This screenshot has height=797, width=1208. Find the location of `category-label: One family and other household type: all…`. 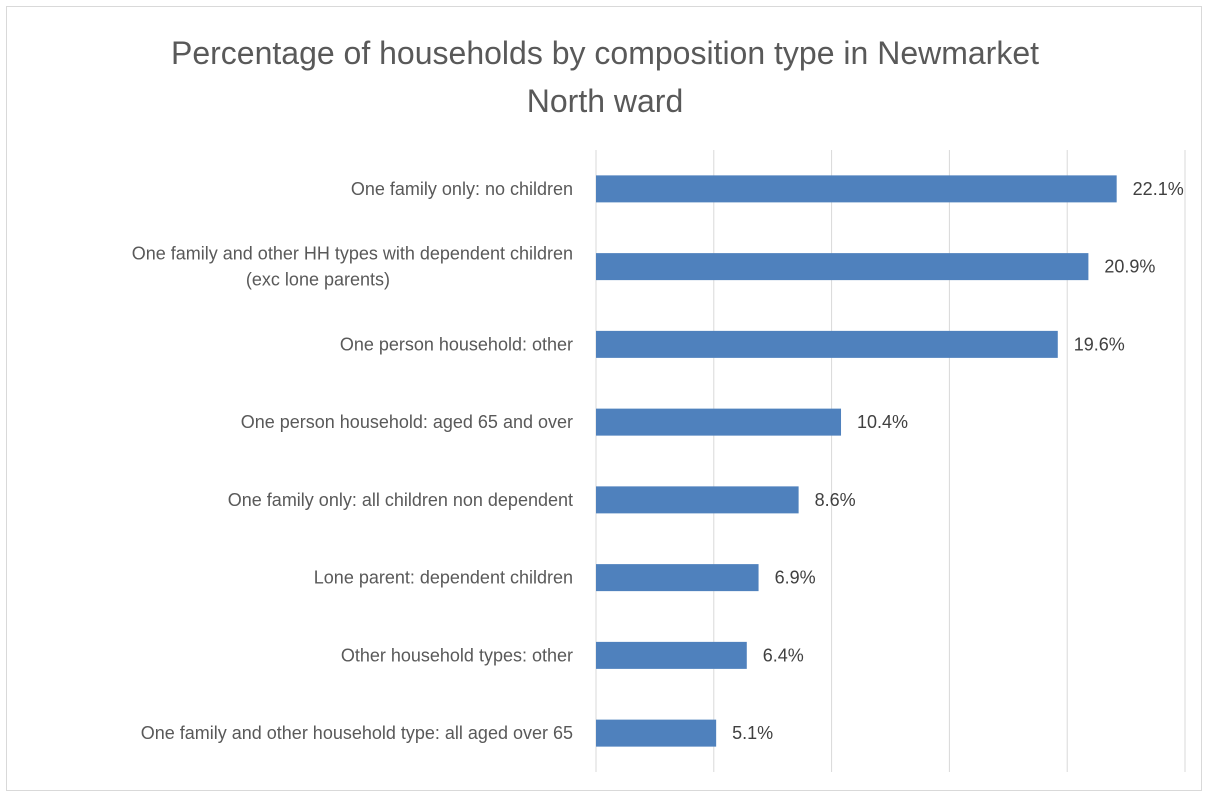

category-label: One family and other household type: all… is located at coordinates (357, 733).